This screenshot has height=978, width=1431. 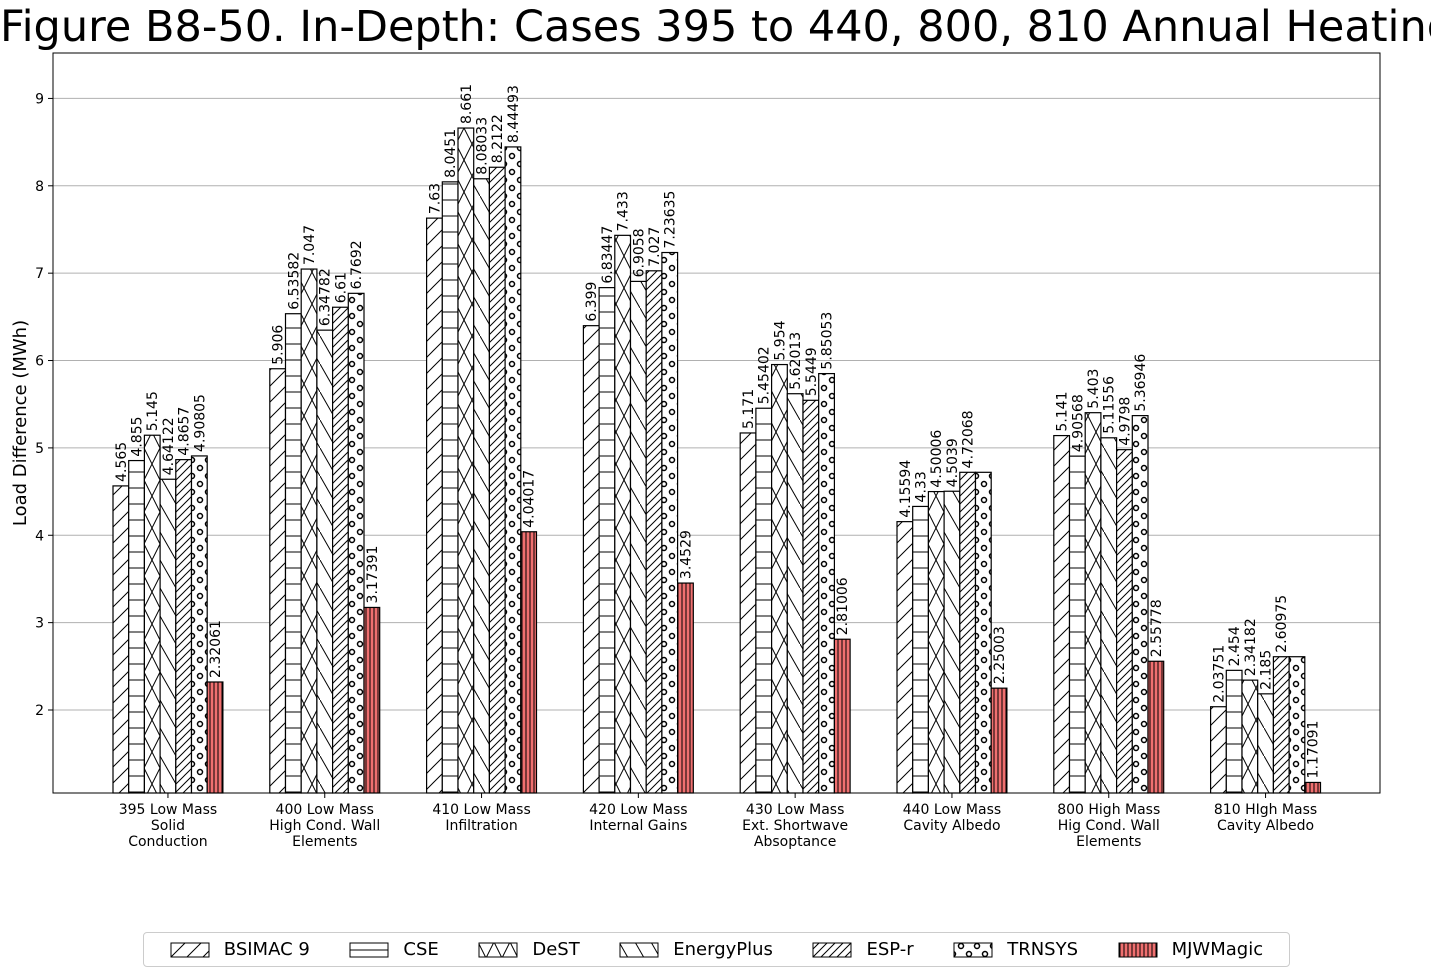 What do you see at coordinates (169, 446) in the screenshot?
I see `bar-value-label: 4.64122` at bounding box center [169, 446].